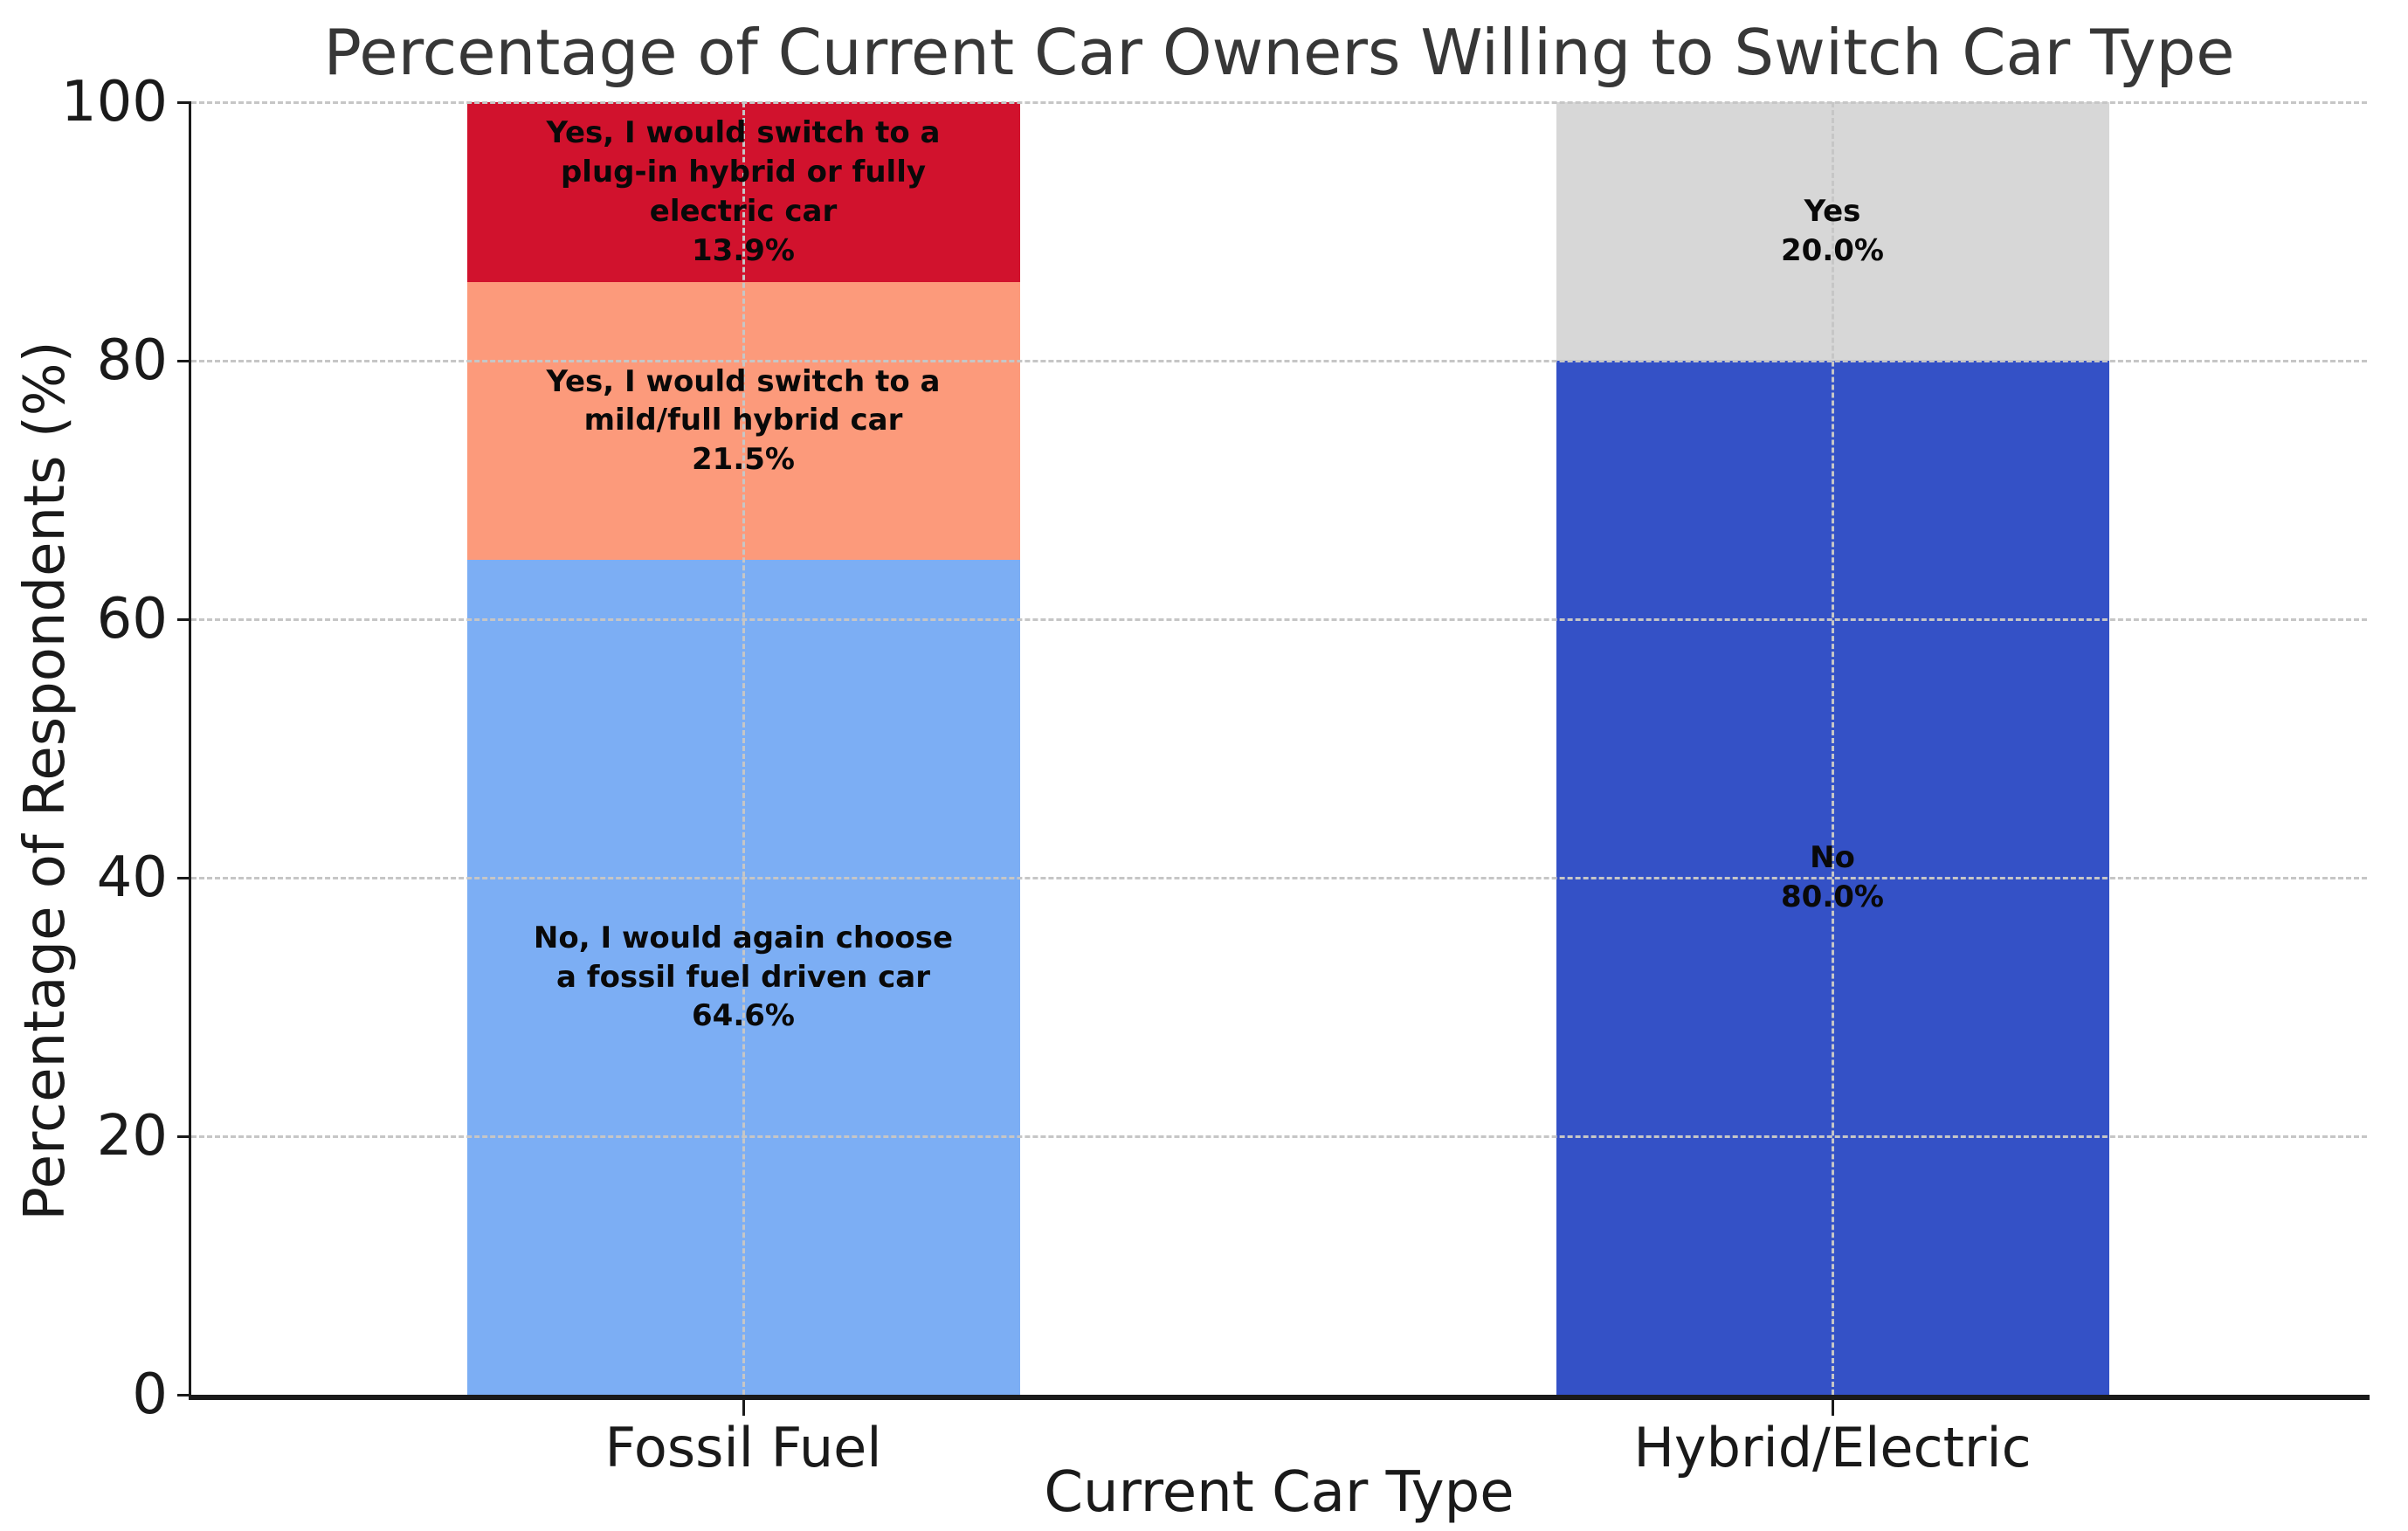 The height and width of the screenshot is (1531, 2408). Describe the element at coordinates (132, 878) in the screenshot. I see `y-tick-label: 40` at that location.